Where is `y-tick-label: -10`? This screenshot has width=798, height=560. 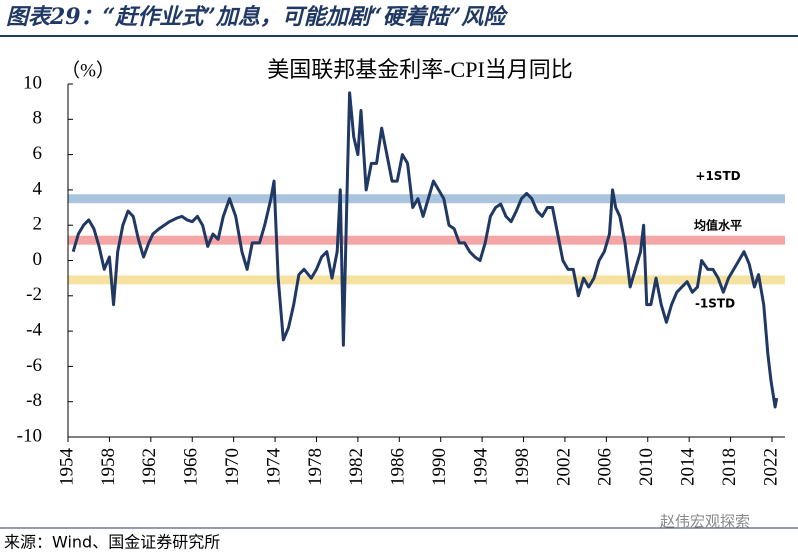 y-tick-label: -10 is located at coordinates (29, 435).